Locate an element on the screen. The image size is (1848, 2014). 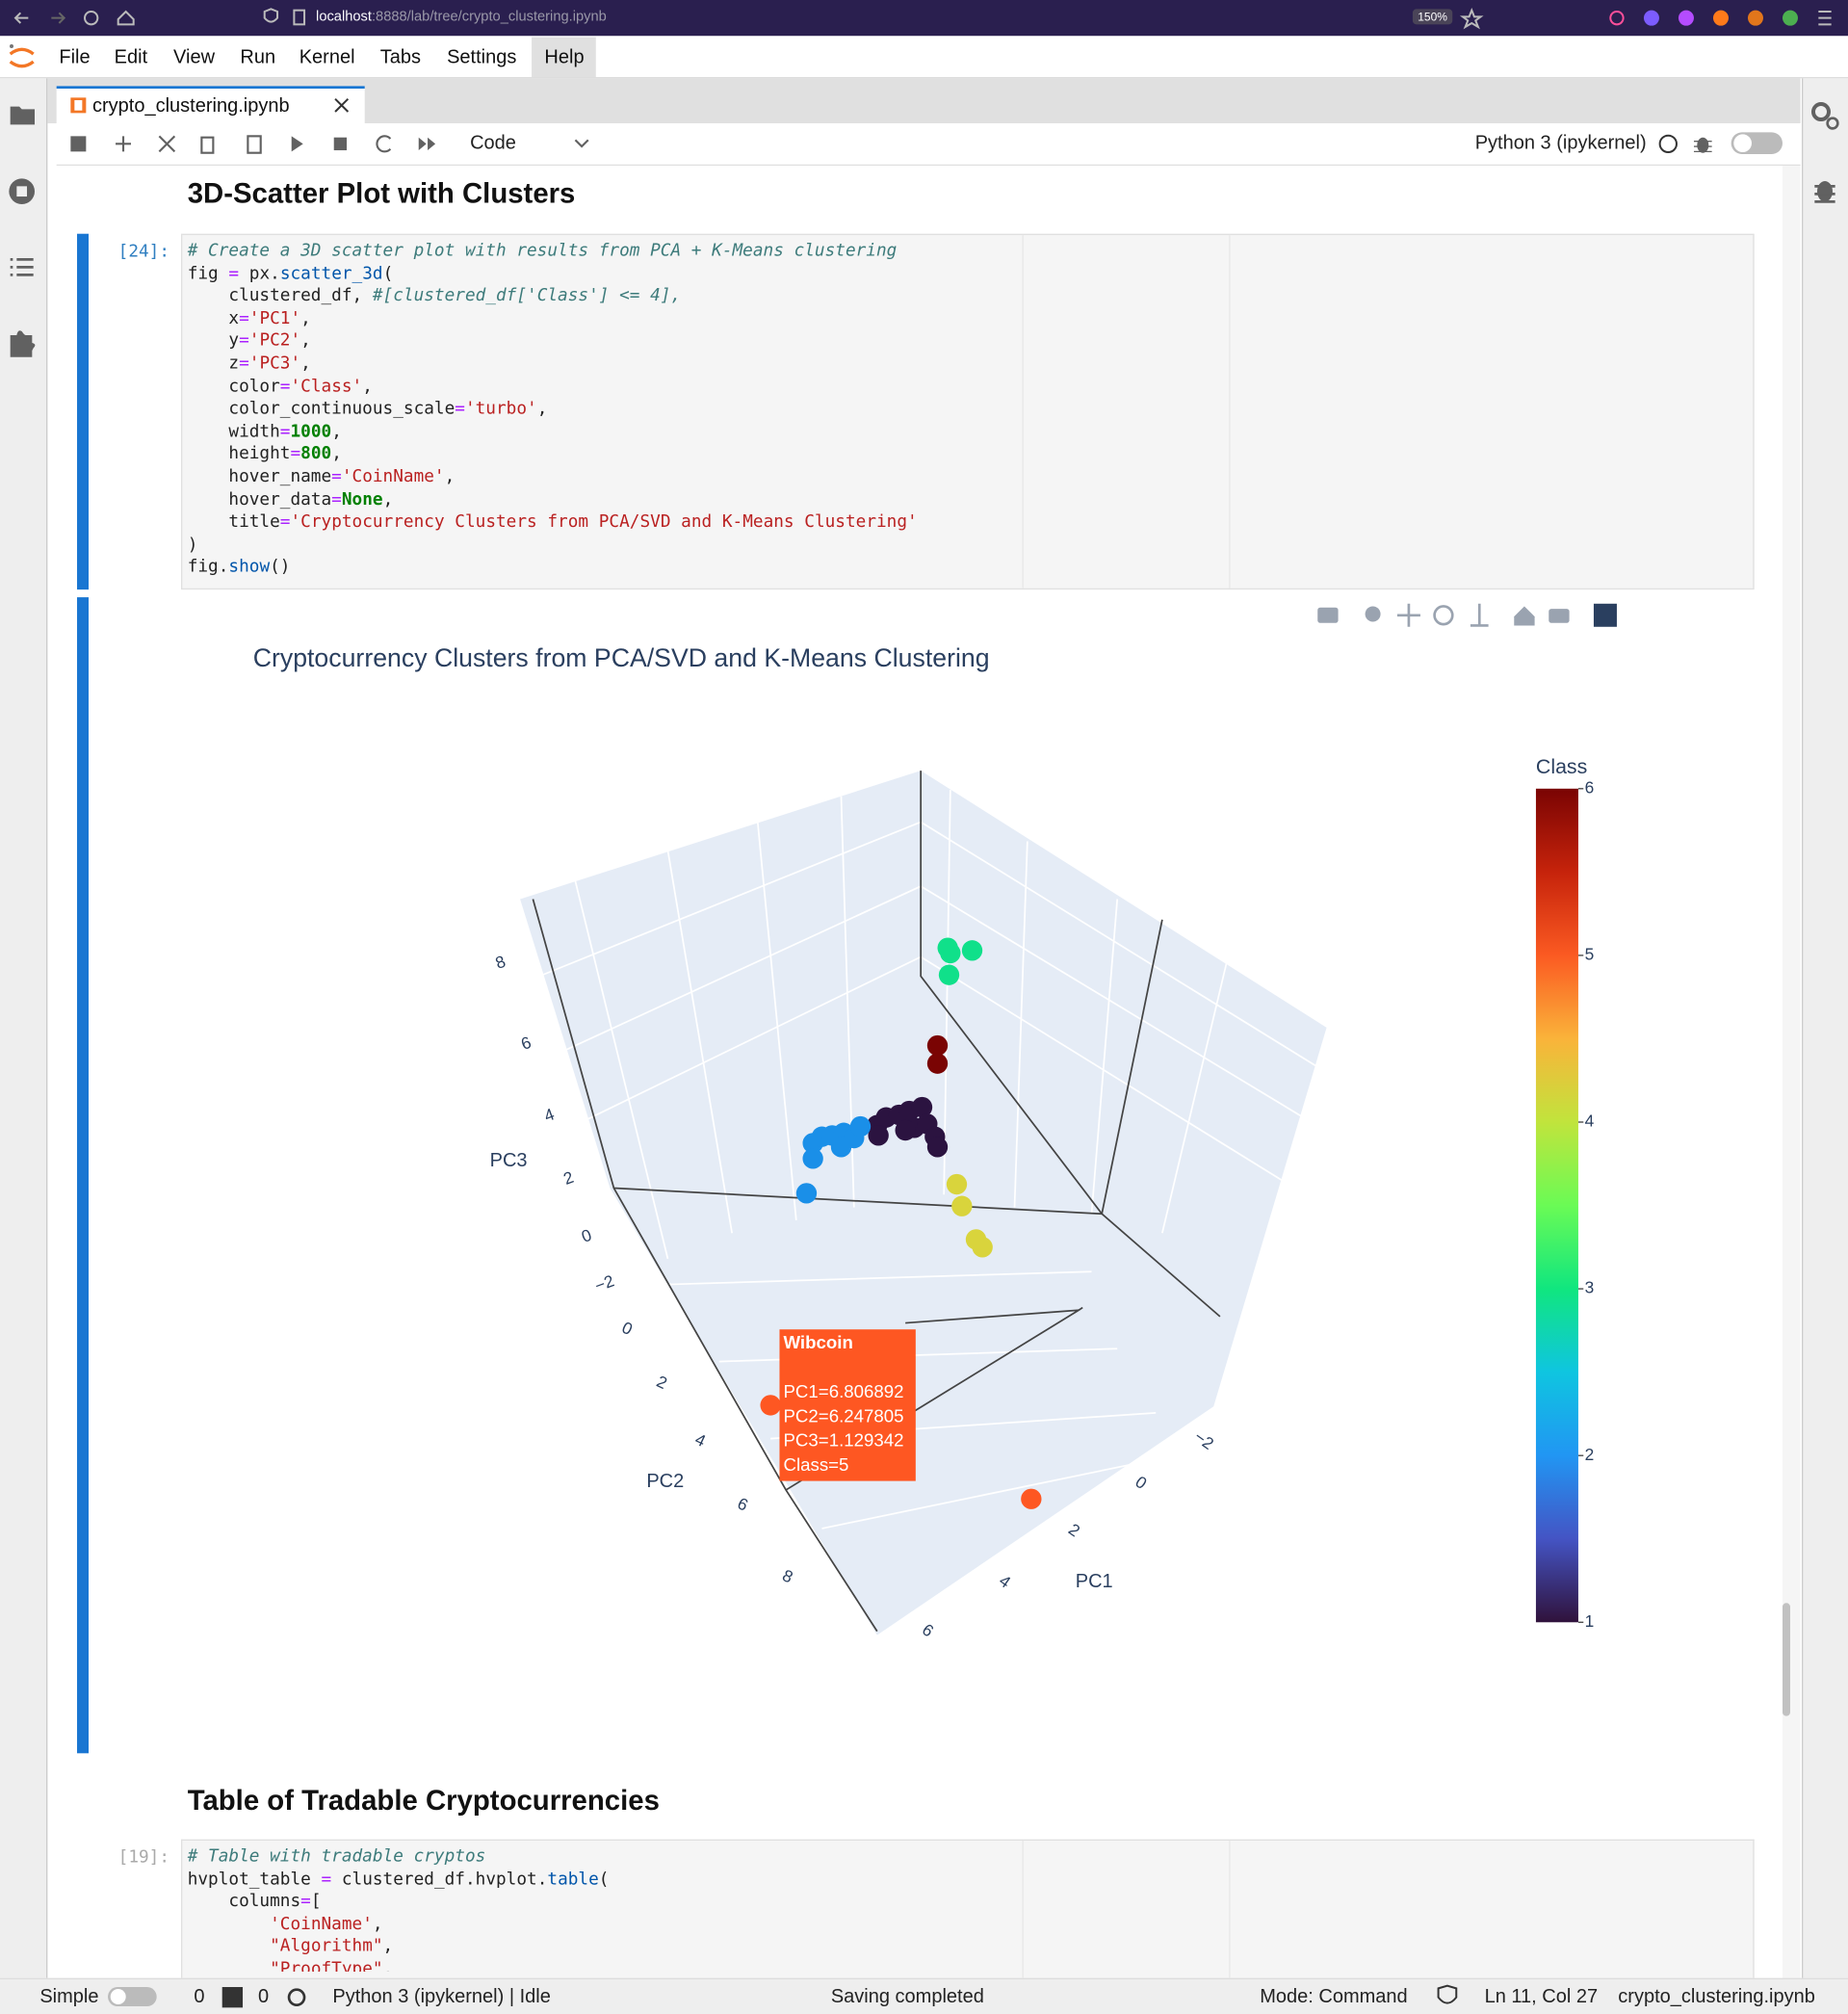
hover-tooltip is located at coordinates (847, 1405).